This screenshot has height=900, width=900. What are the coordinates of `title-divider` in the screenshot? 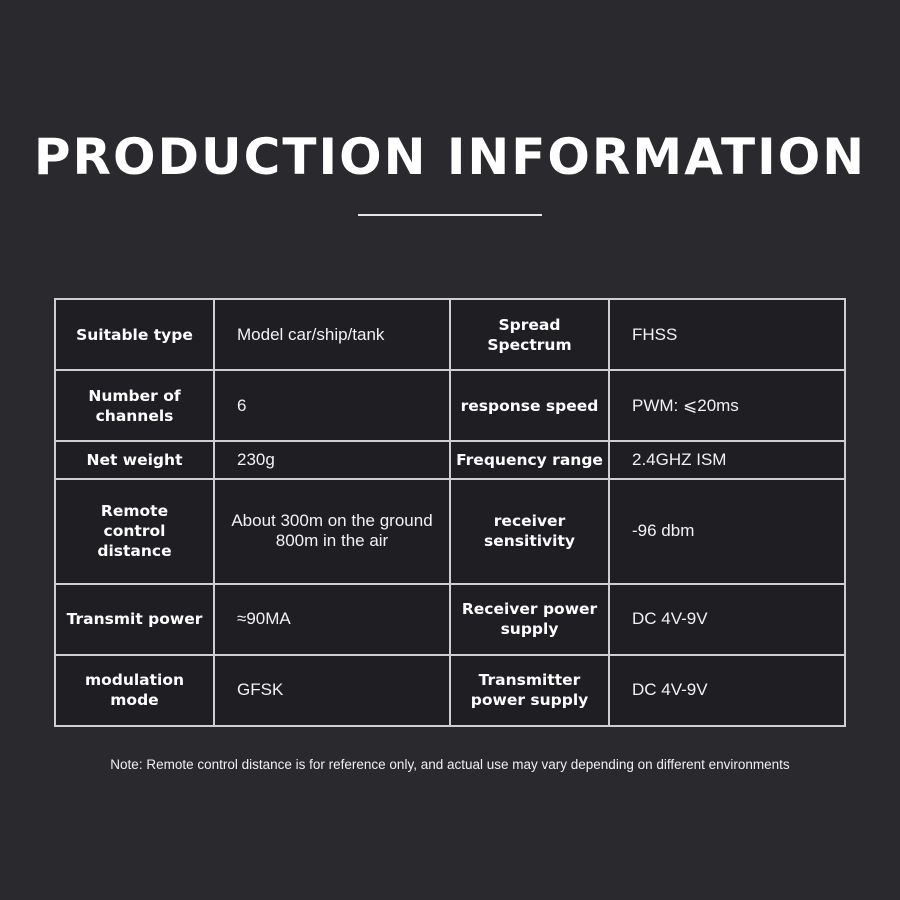 It's located at (450, 215).